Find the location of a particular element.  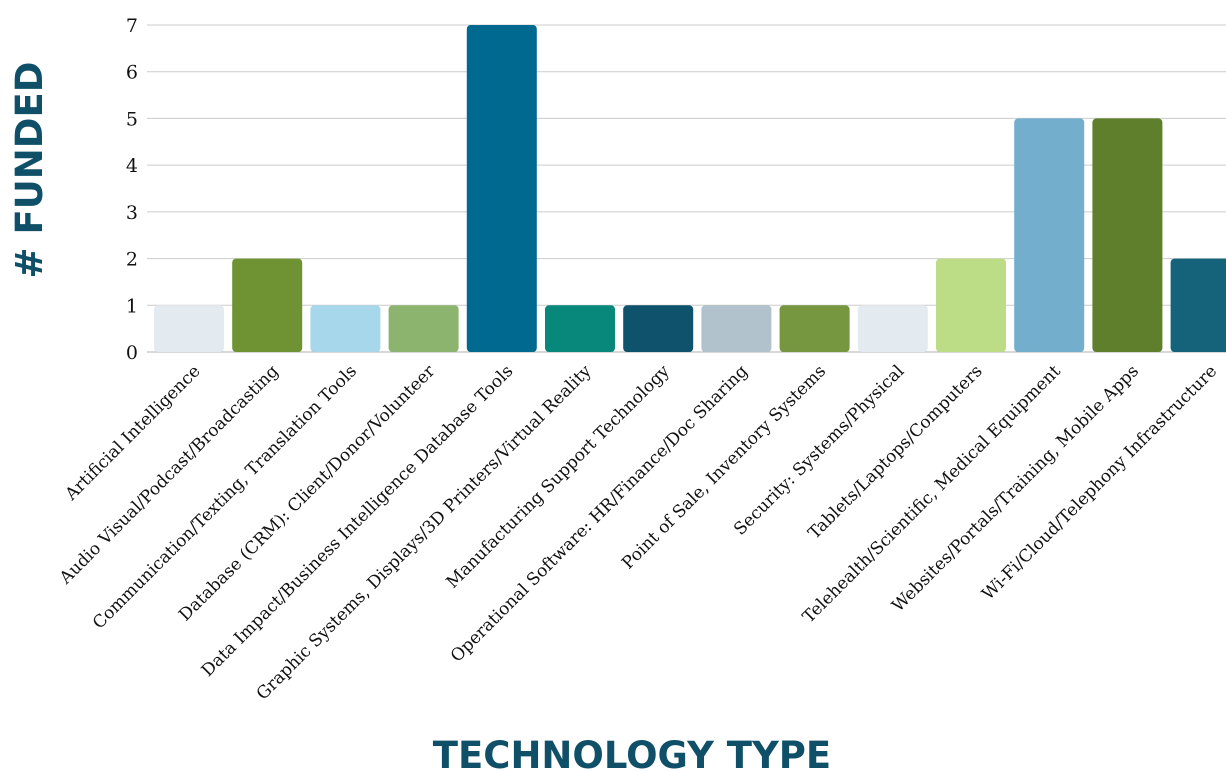

y-tick-label: 5 is located at coordinates (132, 119).